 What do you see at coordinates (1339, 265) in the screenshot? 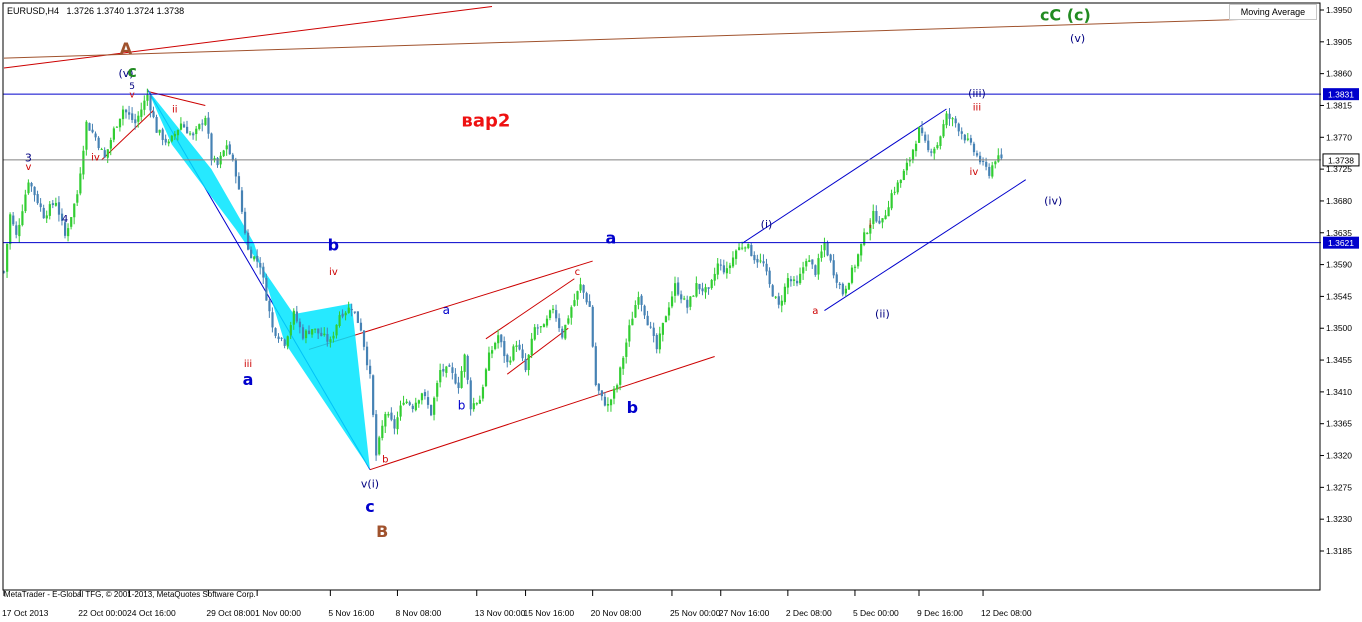
I see `y-tick-label: 1.3590` at bounding box center [1339, 265].